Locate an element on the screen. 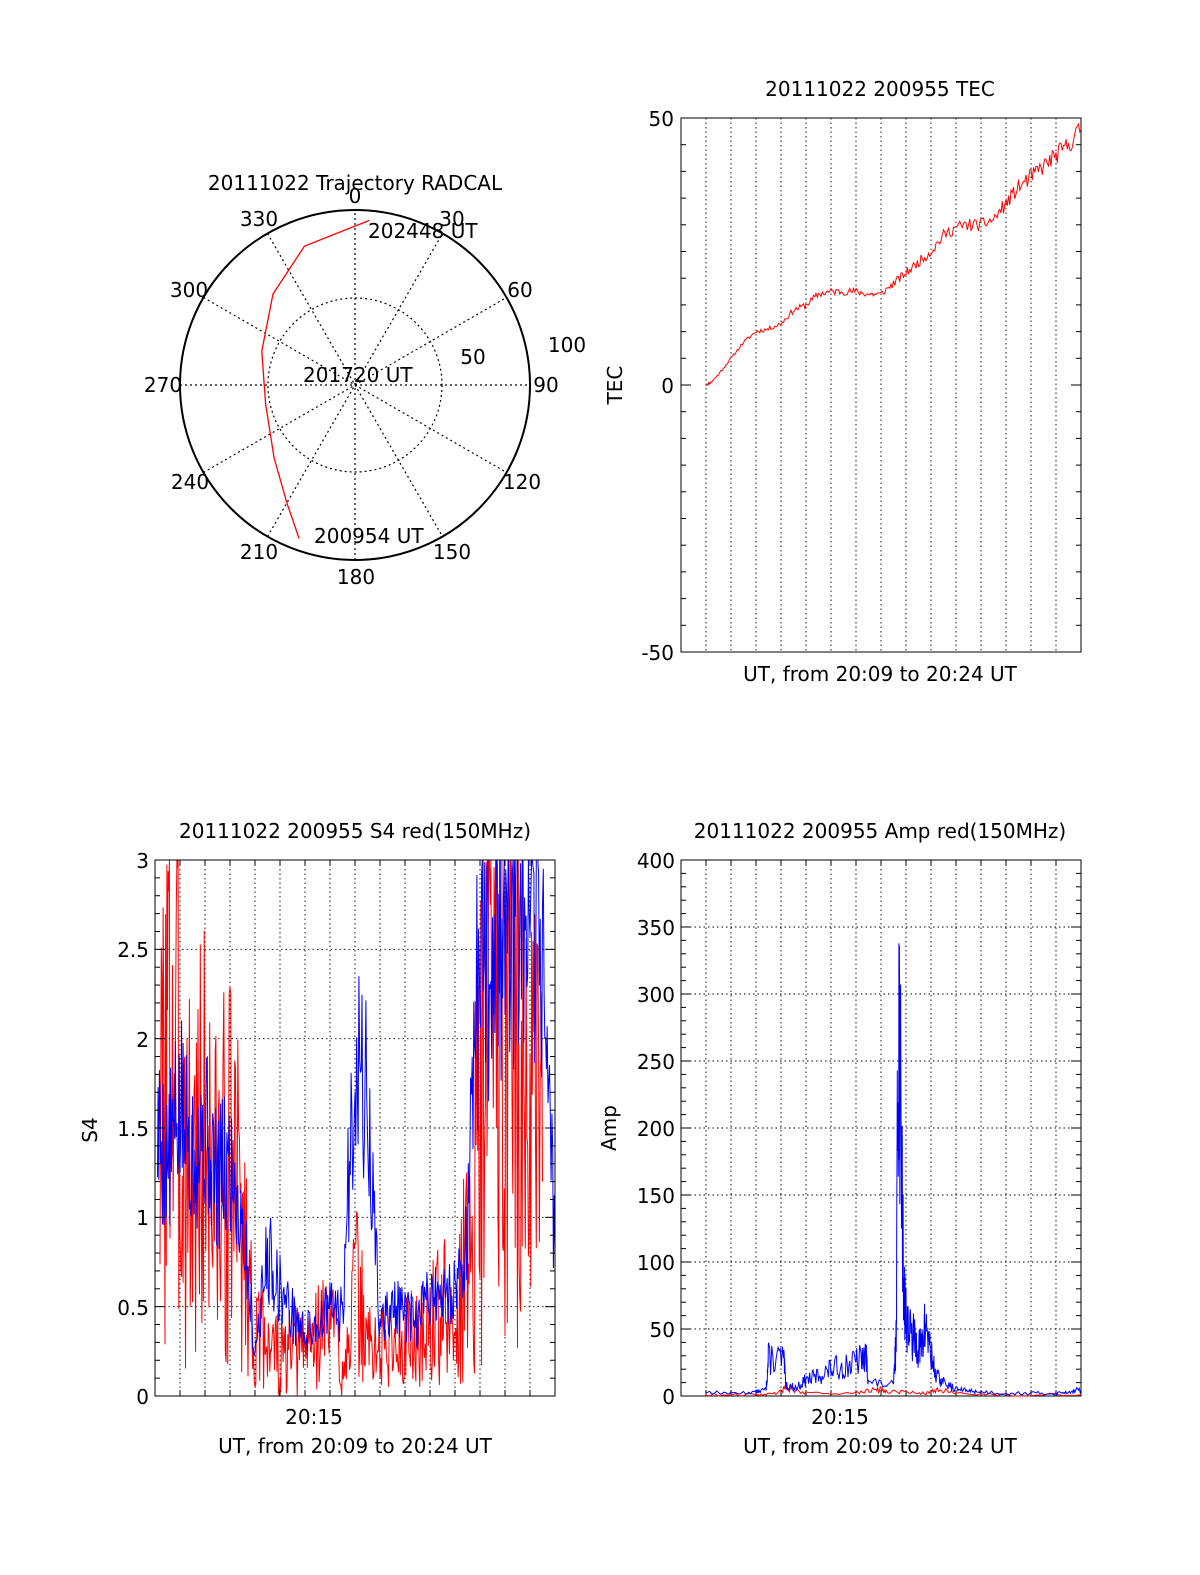 The width and height of the screenshot is (1200, 1575). tec-title: 20111022 200955 TEC is located at coordinates (880, 89).